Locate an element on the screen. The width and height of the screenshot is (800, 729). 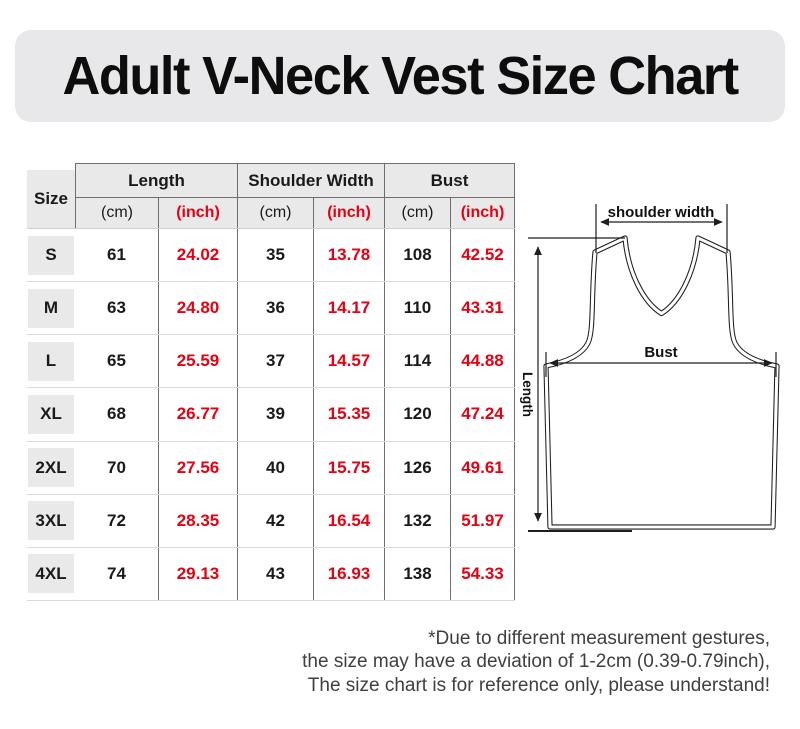
group-header-shoulder-width: Shoulder Width is located at coordinates (310, 180).